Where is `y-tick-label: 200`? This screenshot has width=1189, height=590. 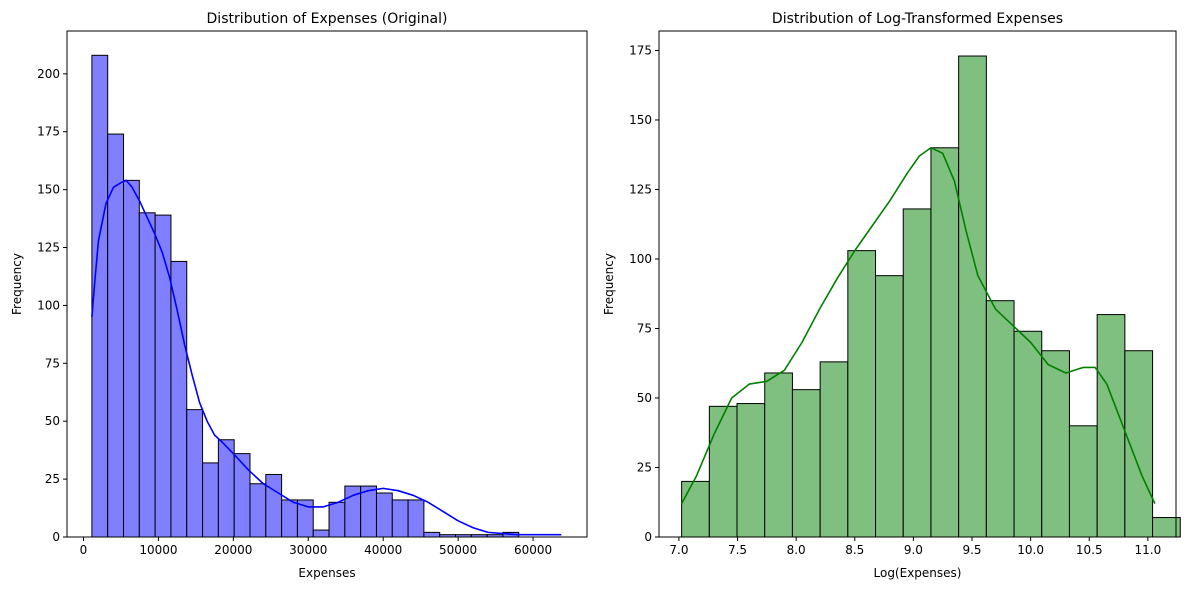 y-tick-label: 200 is located at coordinates (48, 74).